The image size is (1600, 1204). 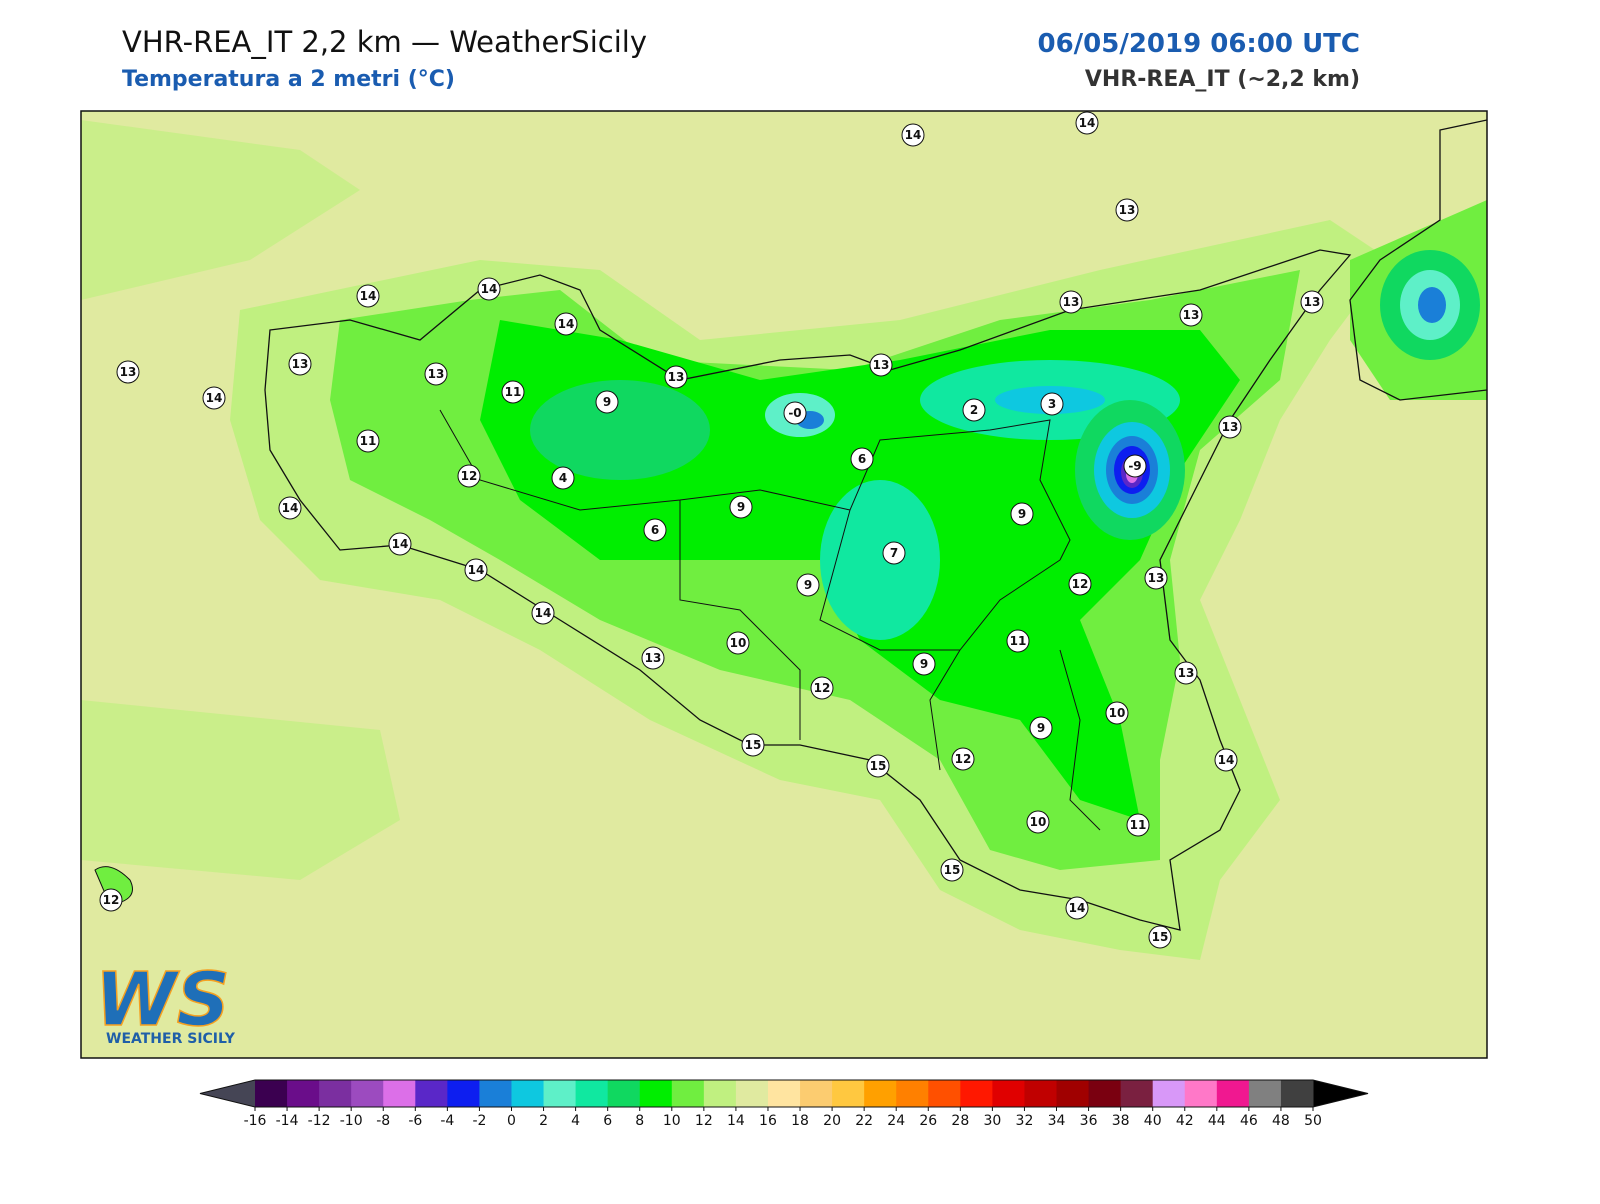 I want to click on colorbar-tick-label: 42, so click(x=1185, y=1121).